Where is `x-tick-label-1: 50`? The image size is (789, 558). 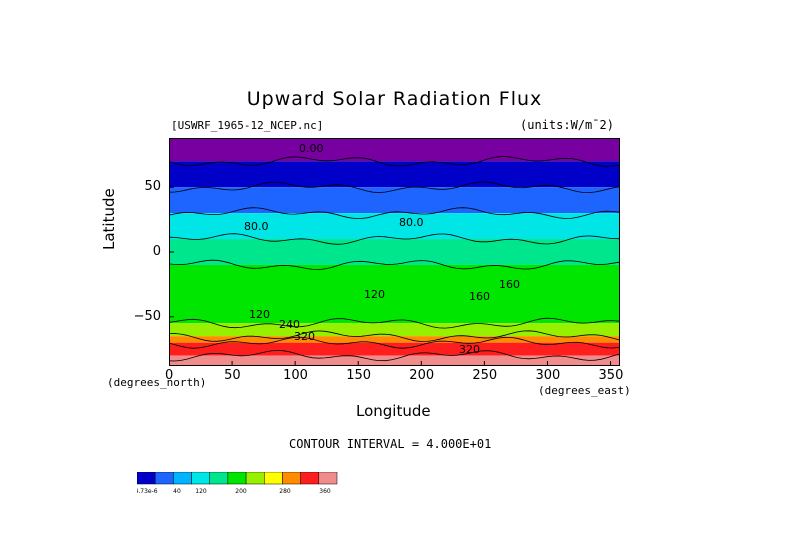 x-tick-label-1: 50 is located at coordinates (232, 375).